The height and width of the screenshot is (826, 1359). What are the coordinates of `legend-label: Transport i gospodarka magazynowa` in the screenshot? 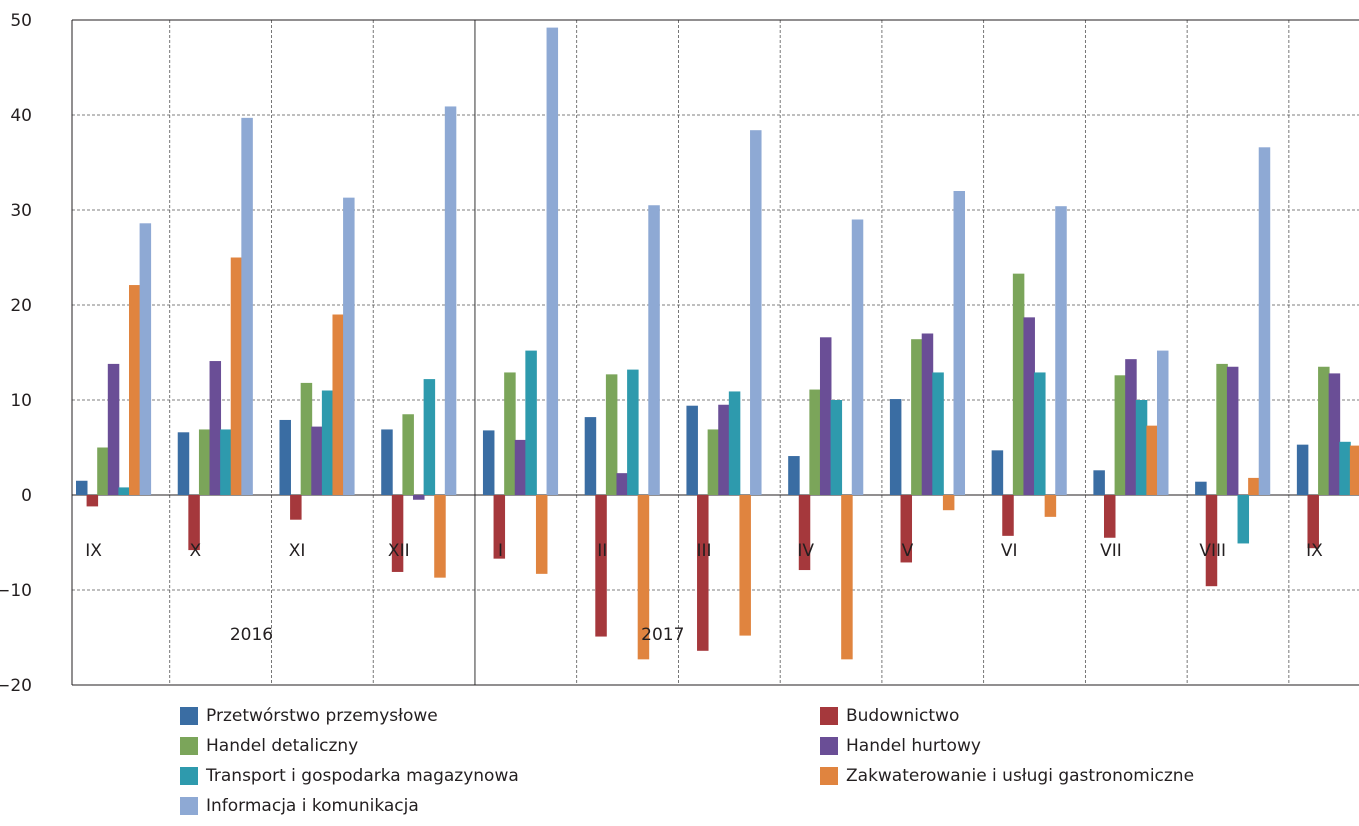 It's located at (362, 776).